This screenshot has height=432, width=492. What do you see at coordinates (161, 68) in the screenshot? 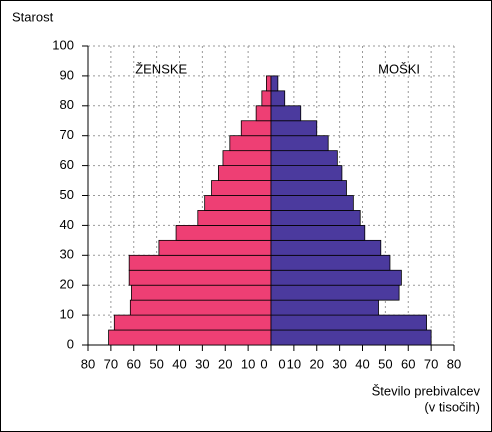
I see `legend-label: ŽENSKE` at bounding box center [161, 68].